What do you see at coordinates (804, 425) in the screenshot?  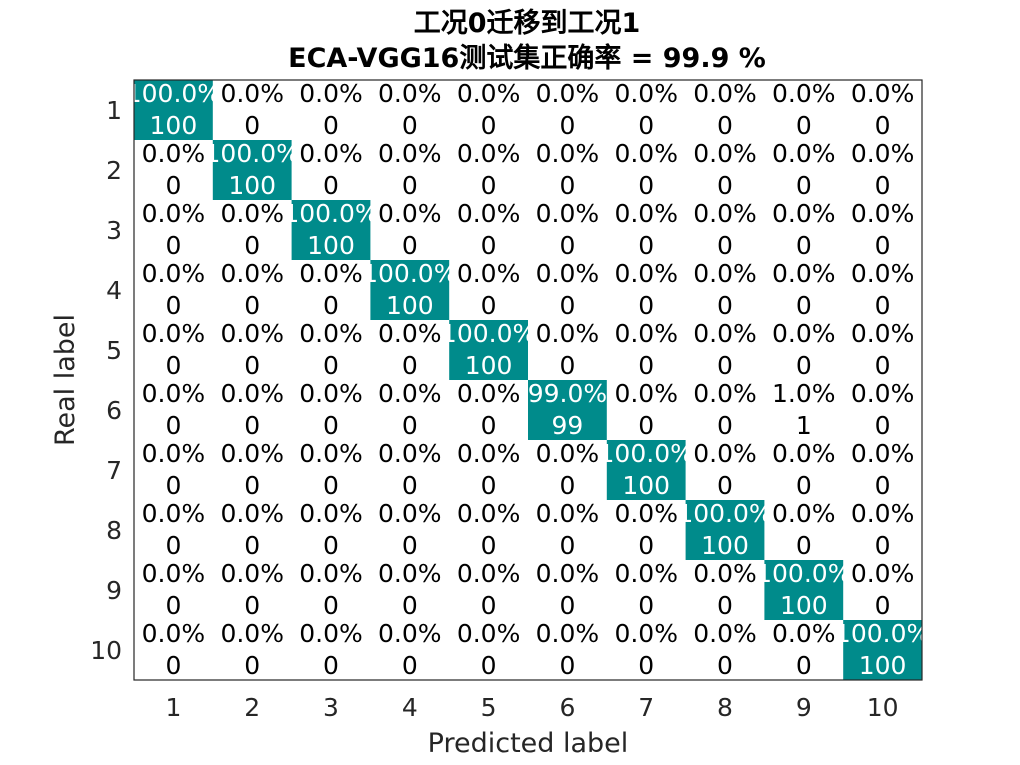 I see `cell-count-label: 1` at bounding box center [804, 425].